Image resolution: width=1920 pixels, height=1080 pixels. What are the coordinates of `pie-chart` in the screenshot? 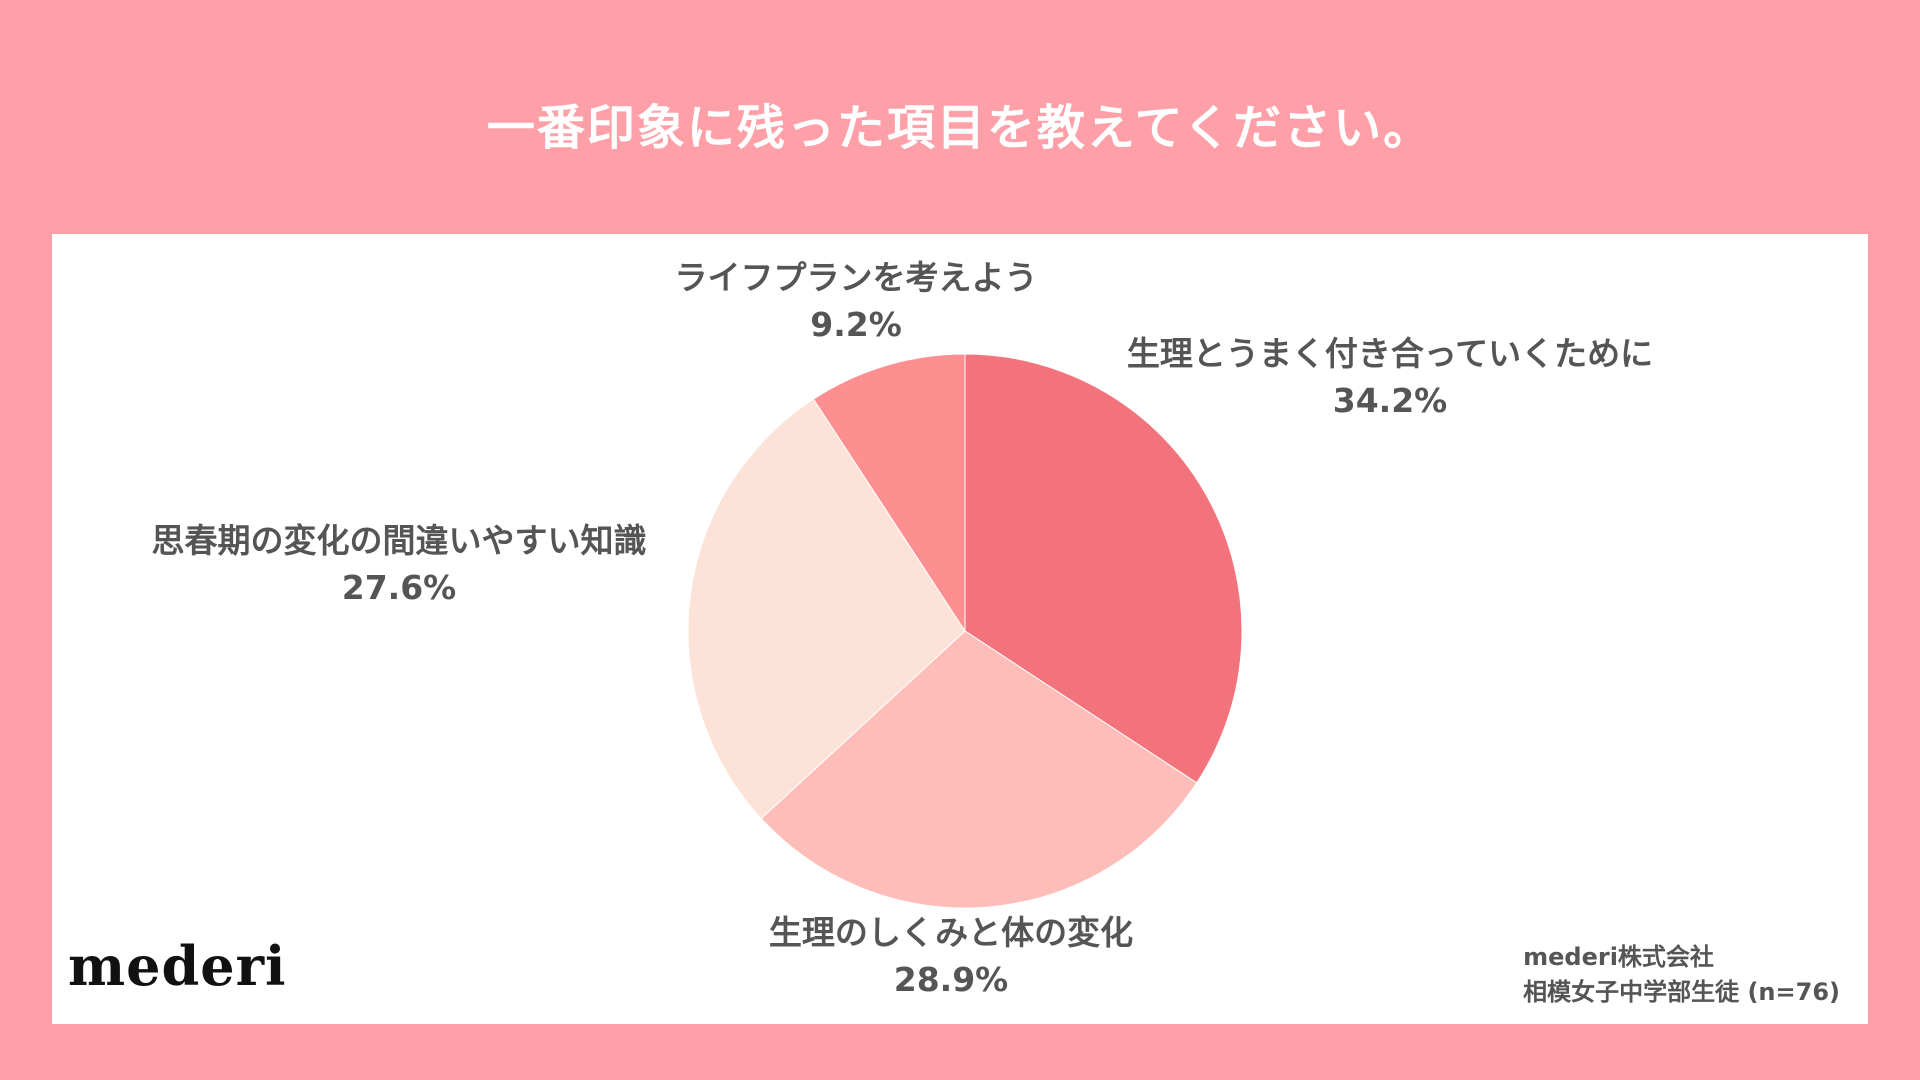 It's located at (965, 631).